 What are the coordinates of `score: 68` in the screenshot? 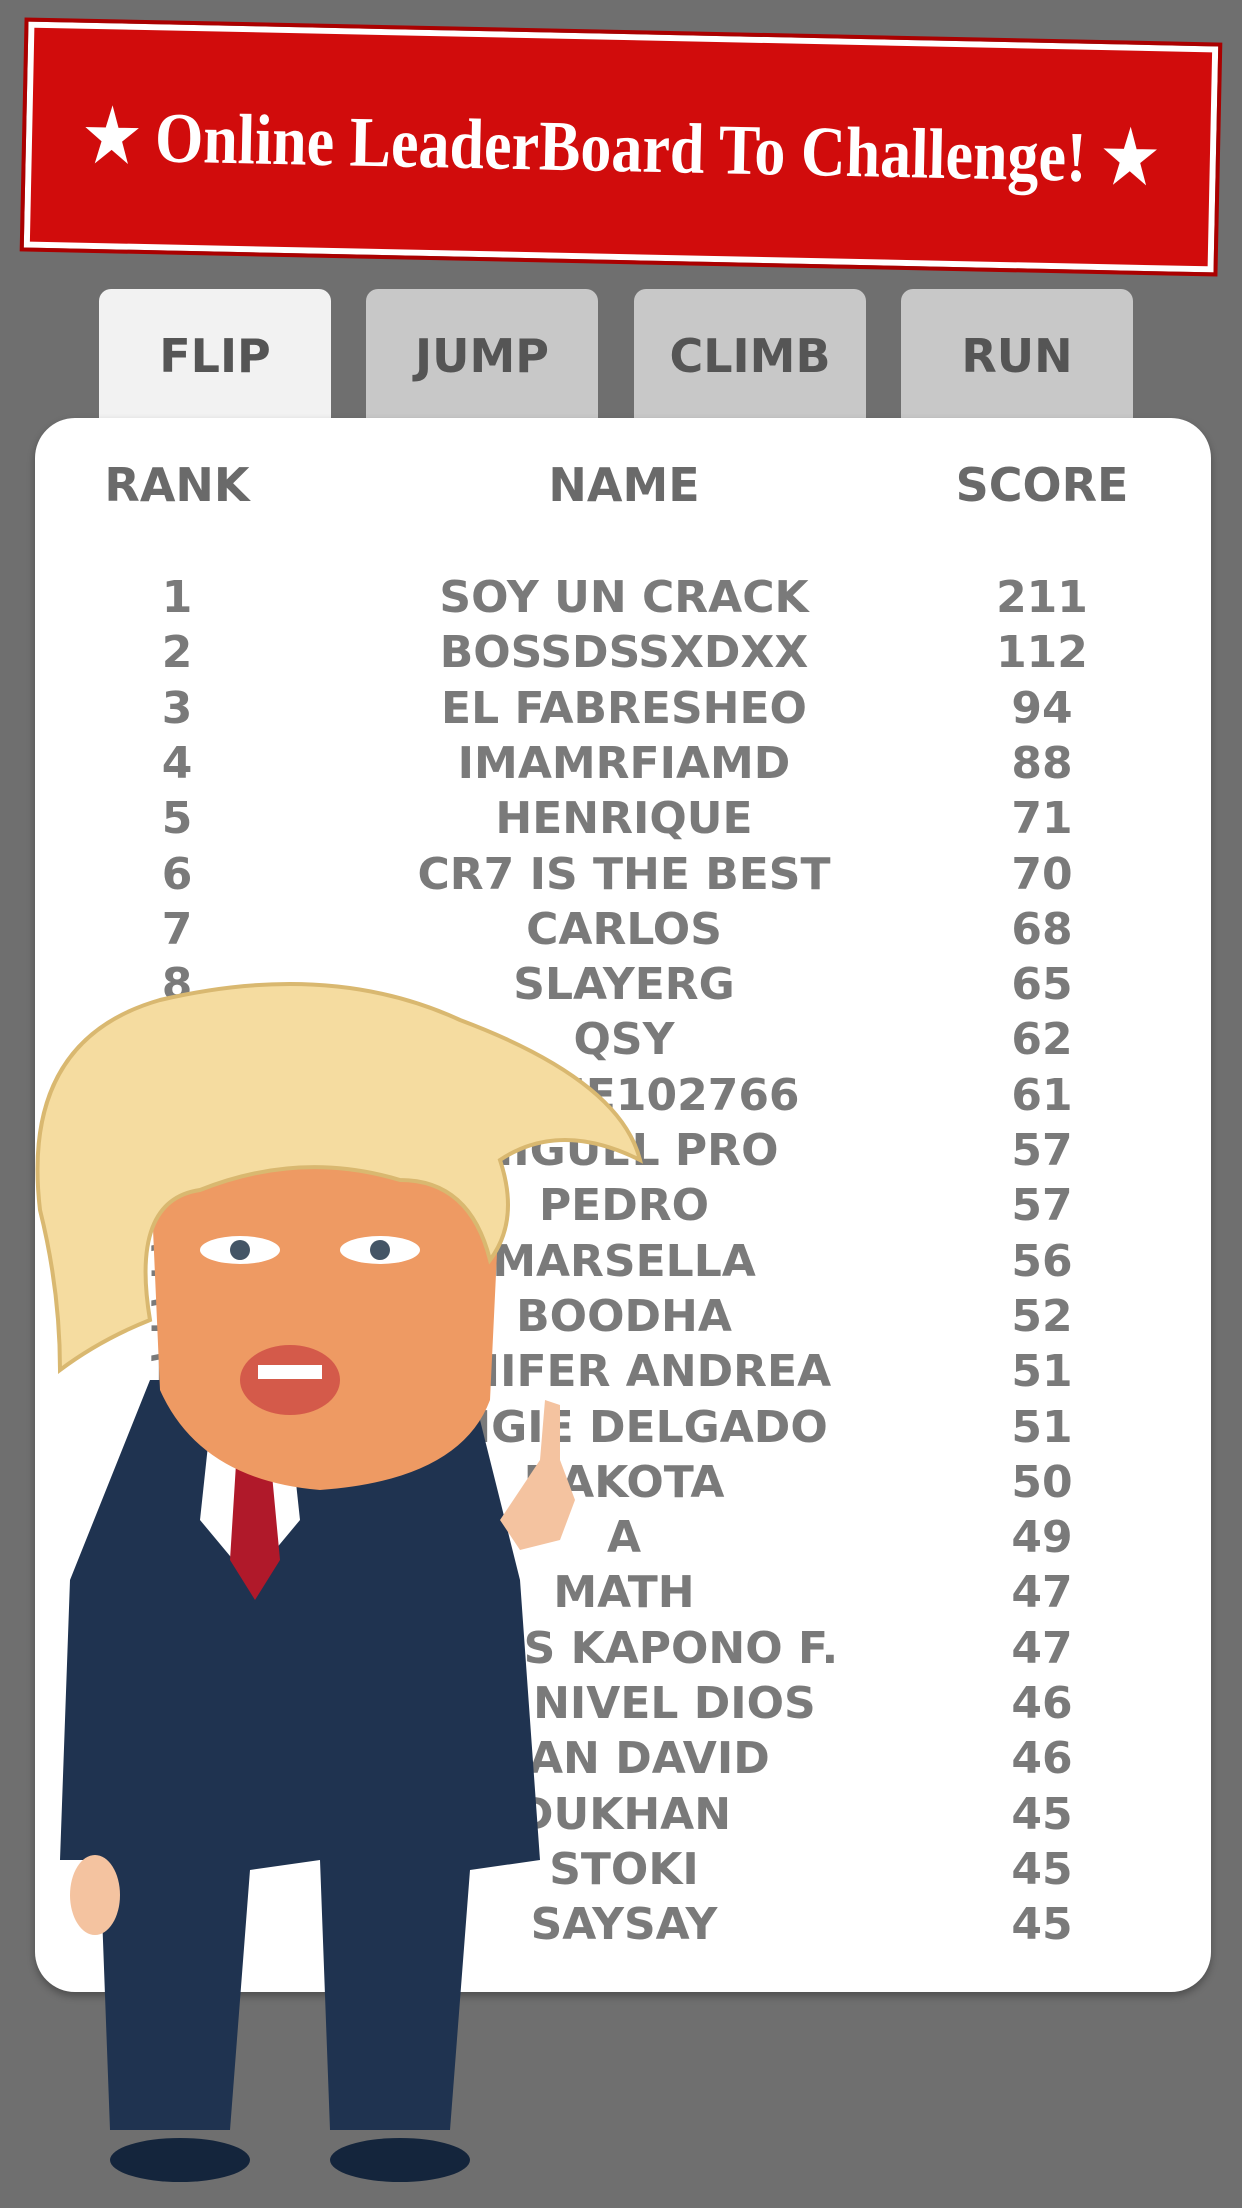 It's located at (1042, 929).